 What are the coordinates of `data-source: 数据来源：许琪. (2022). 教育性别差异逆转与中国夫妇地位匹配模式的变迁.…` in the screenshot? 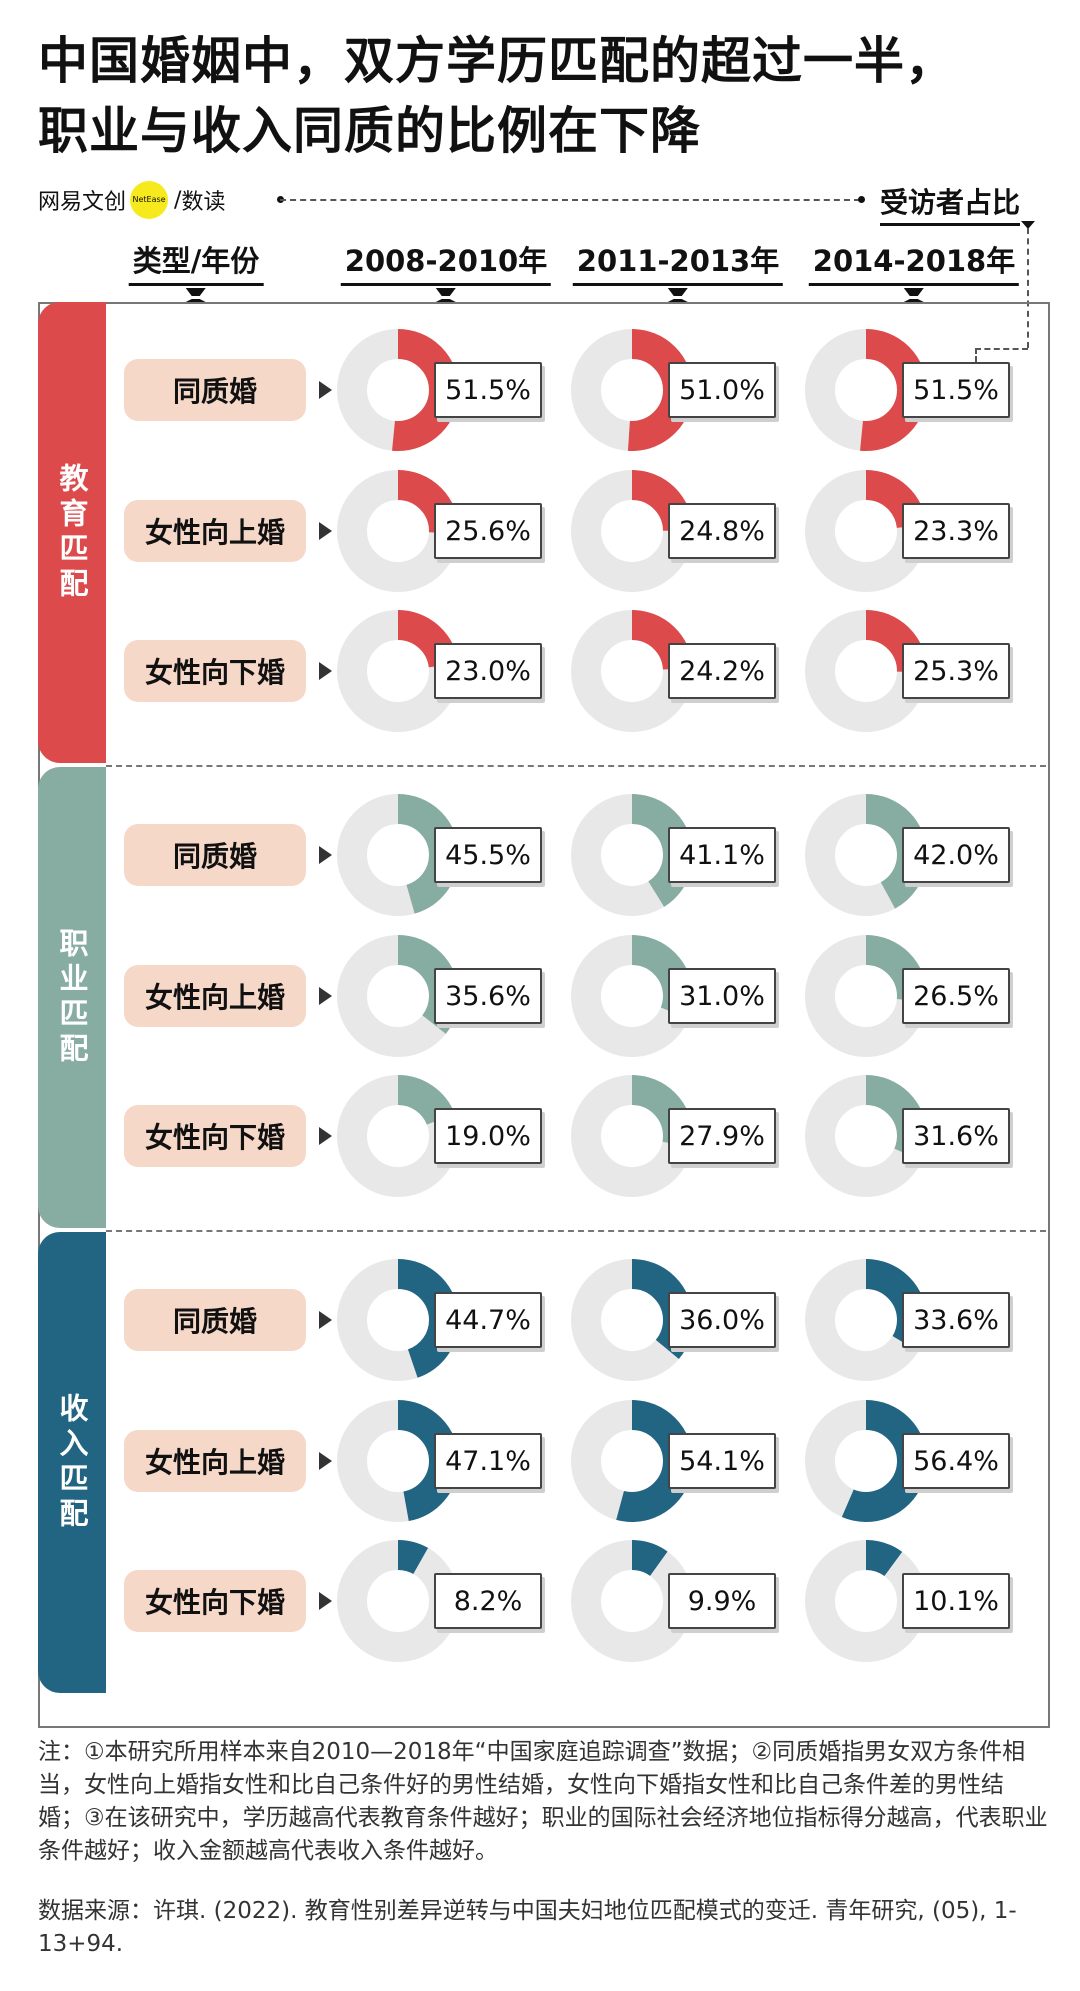 It's located at (543, 1928).